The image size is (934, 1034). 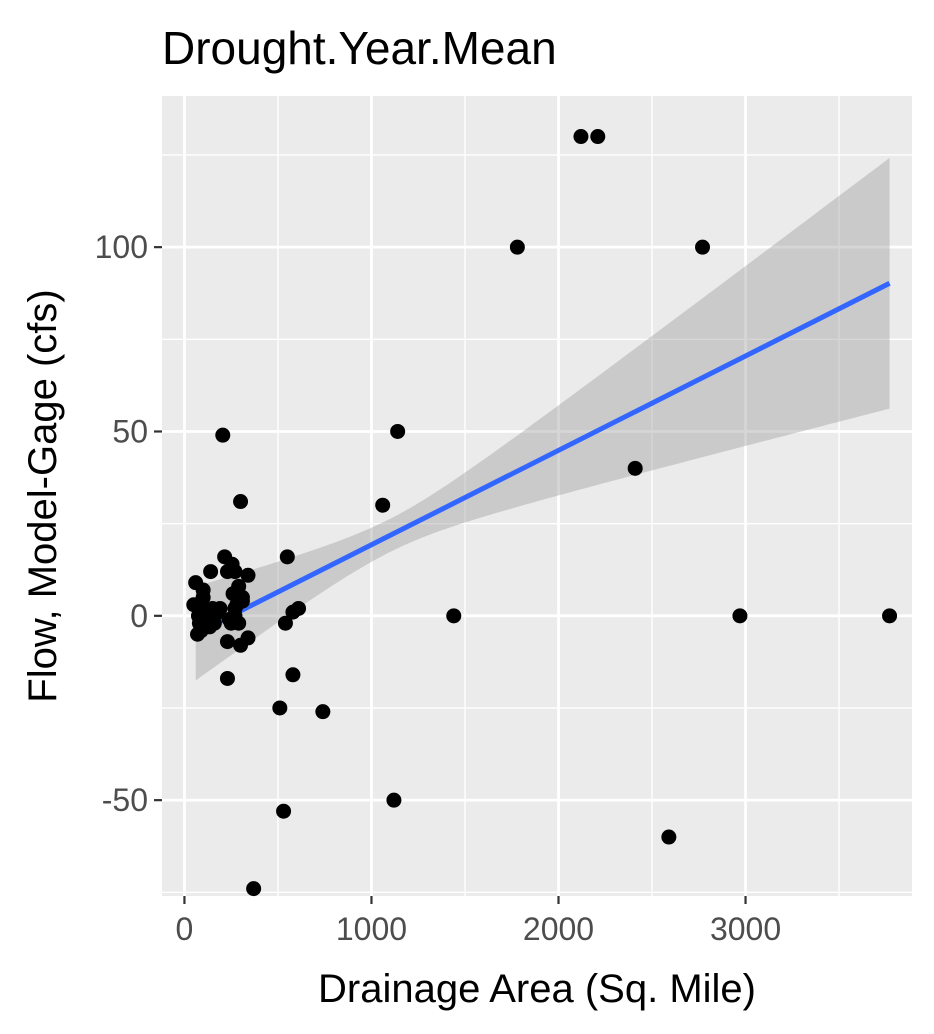 I want to click on x-tick-label: 0, so click(x=185, y=929).